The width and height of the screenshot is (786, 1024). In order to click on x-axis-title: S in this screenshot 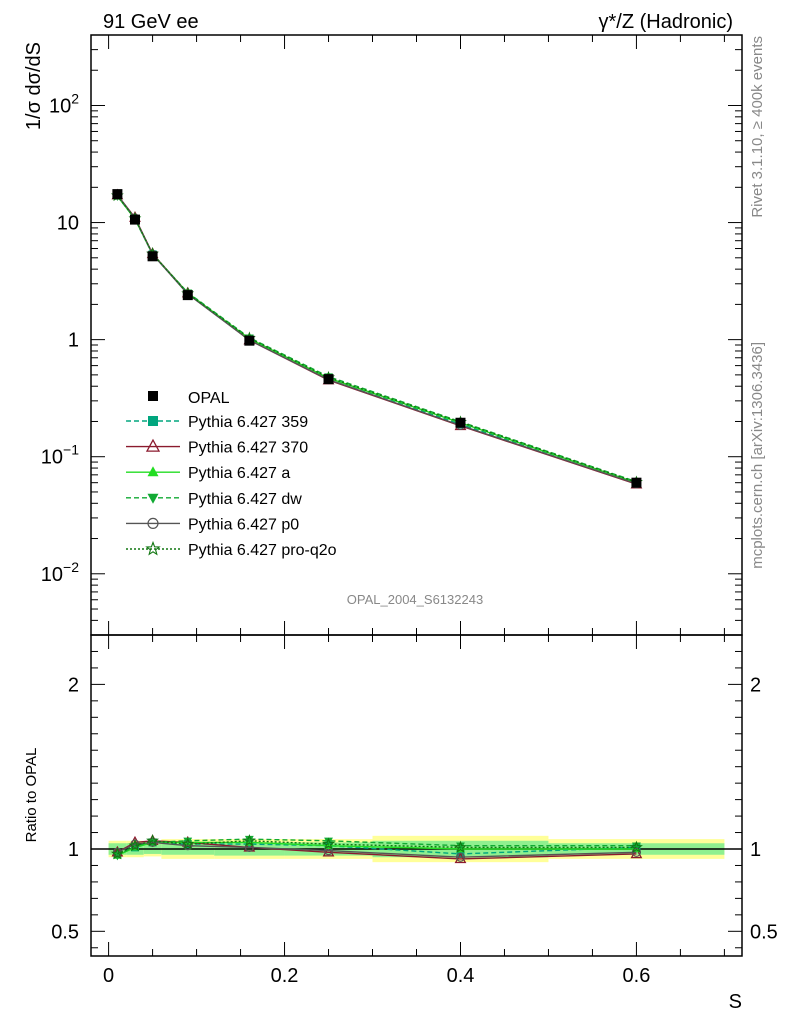, I will do `click(735, 1002)`.